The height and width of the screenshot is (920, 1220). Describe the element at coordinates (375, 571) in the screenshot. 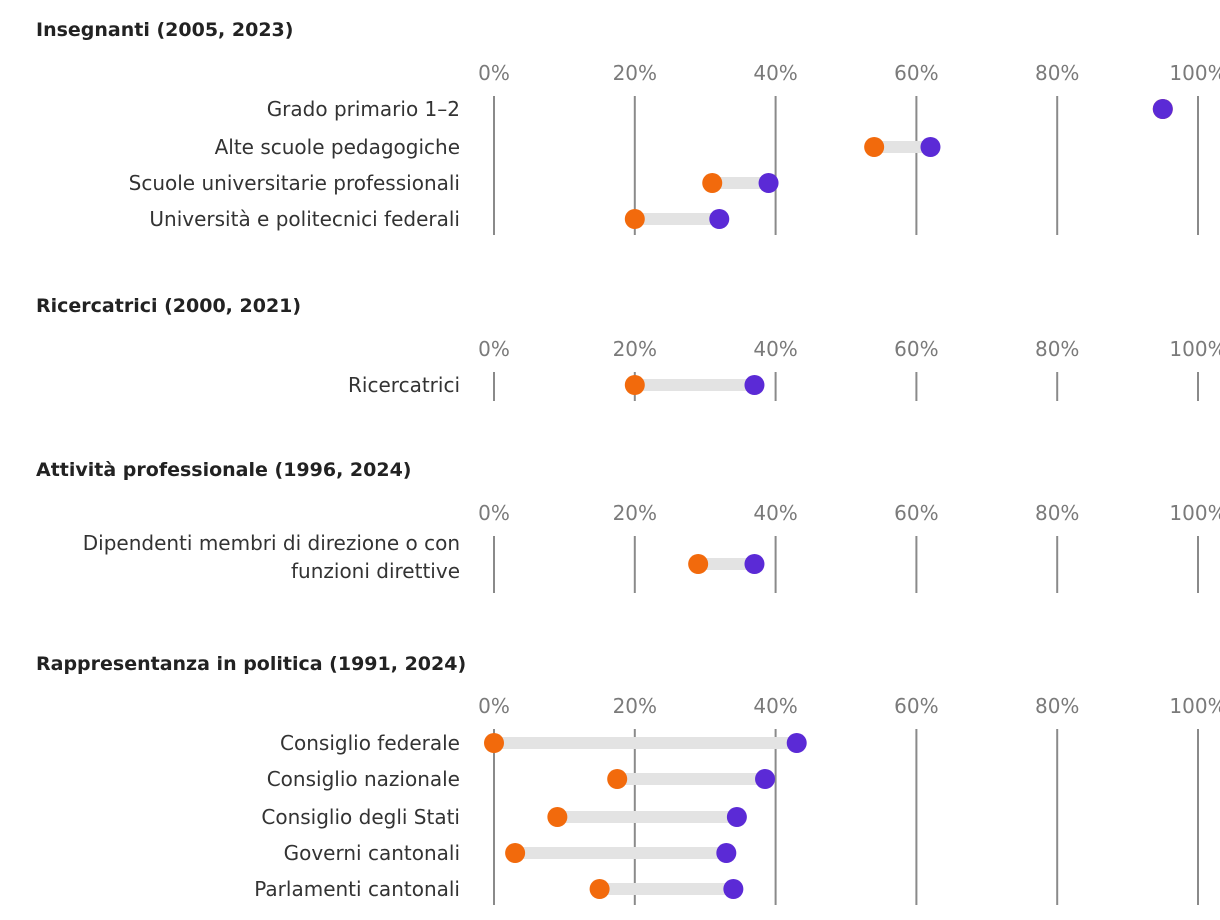

I see `row-label: funzioni direttive` at that location.